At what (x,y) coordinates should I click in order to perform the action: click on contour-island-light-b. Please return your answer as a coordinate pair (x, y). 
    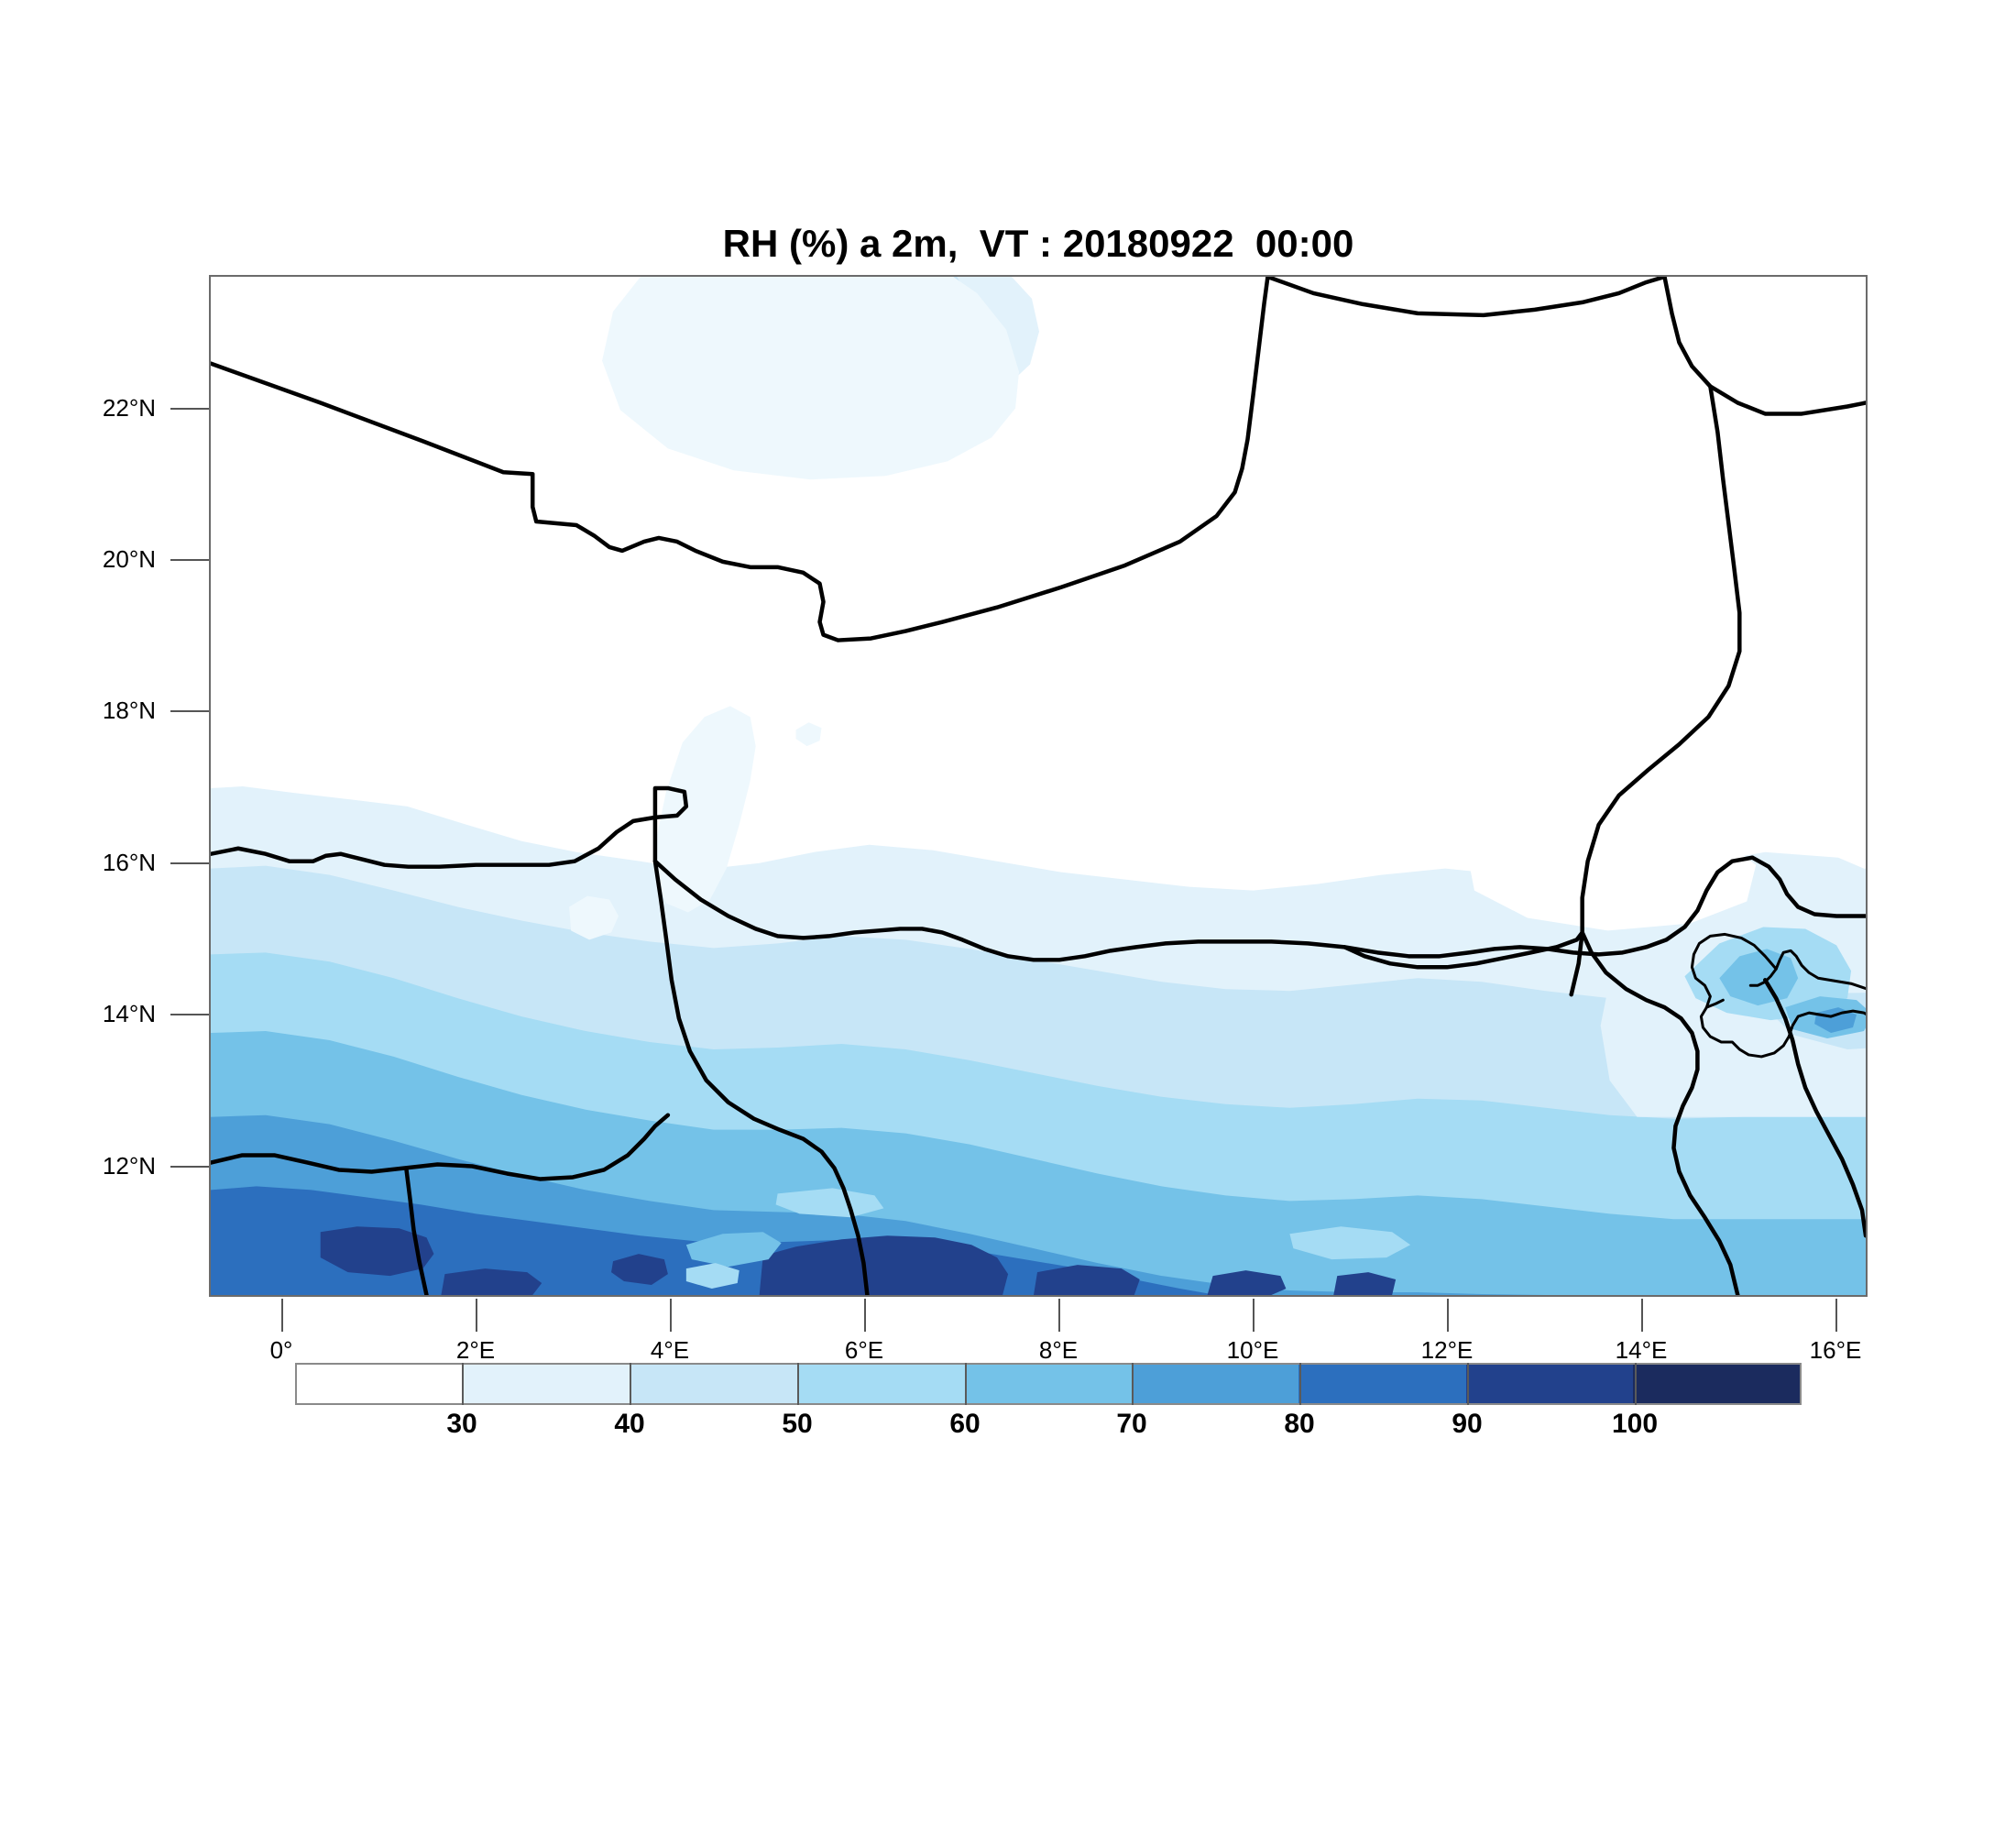
    Looking at the image, I should click on (712, 1276).